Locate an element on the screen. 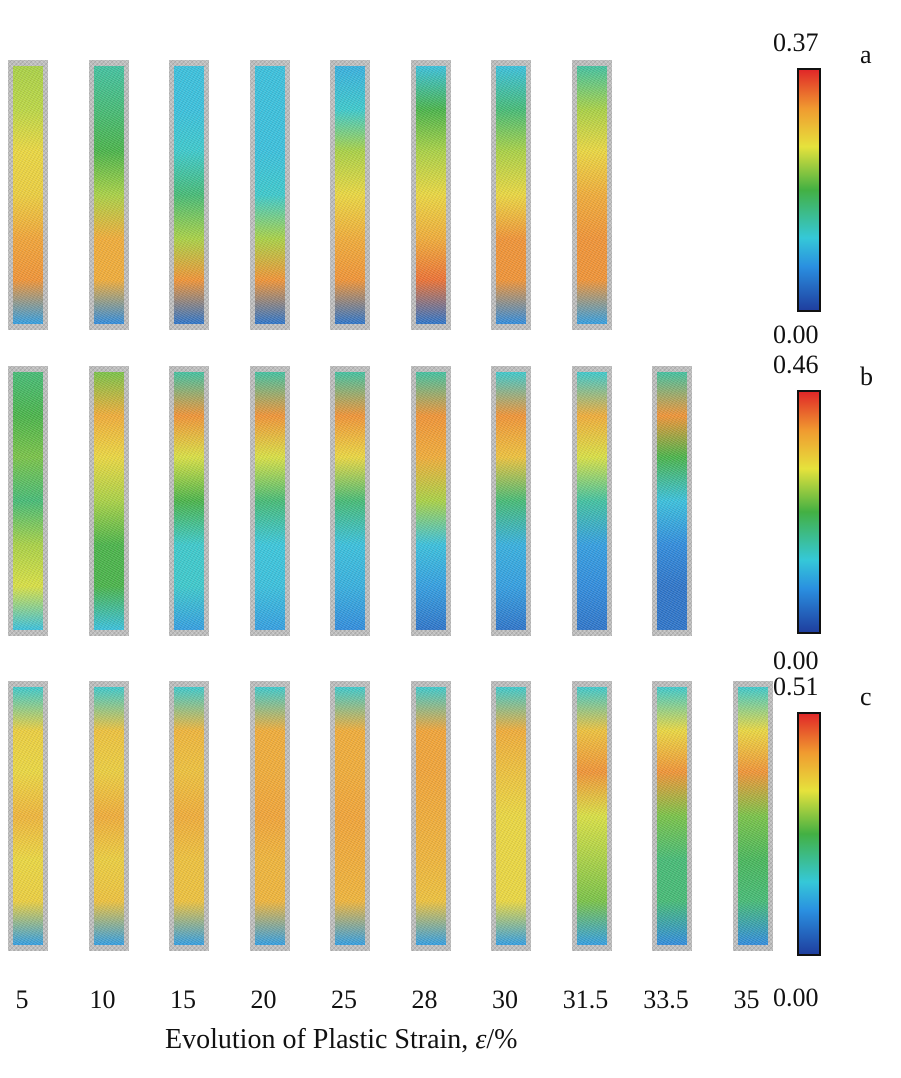  strain-label: 5 is located at coordinates (22, 999).